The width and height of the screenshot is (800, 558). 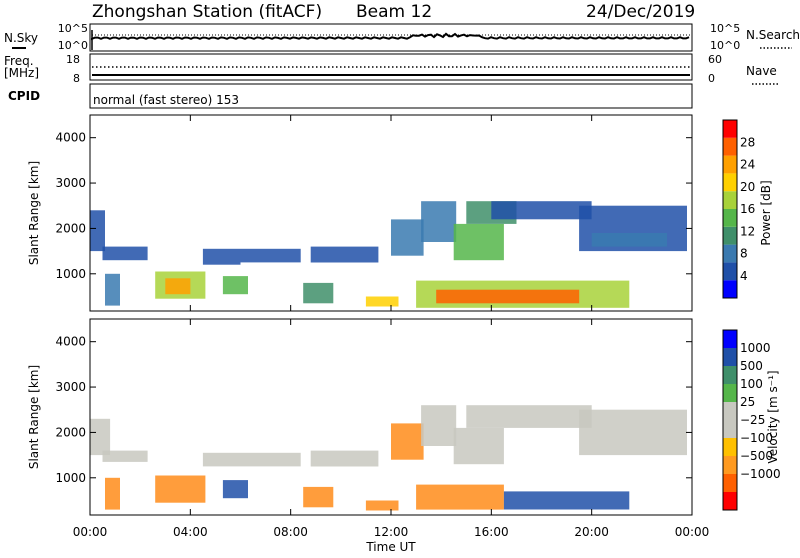 What do you see at coordinates (751, 366) in the screenshot?
I see `velocity-colorbar-tick: 500` at bounding box center [751, 366].